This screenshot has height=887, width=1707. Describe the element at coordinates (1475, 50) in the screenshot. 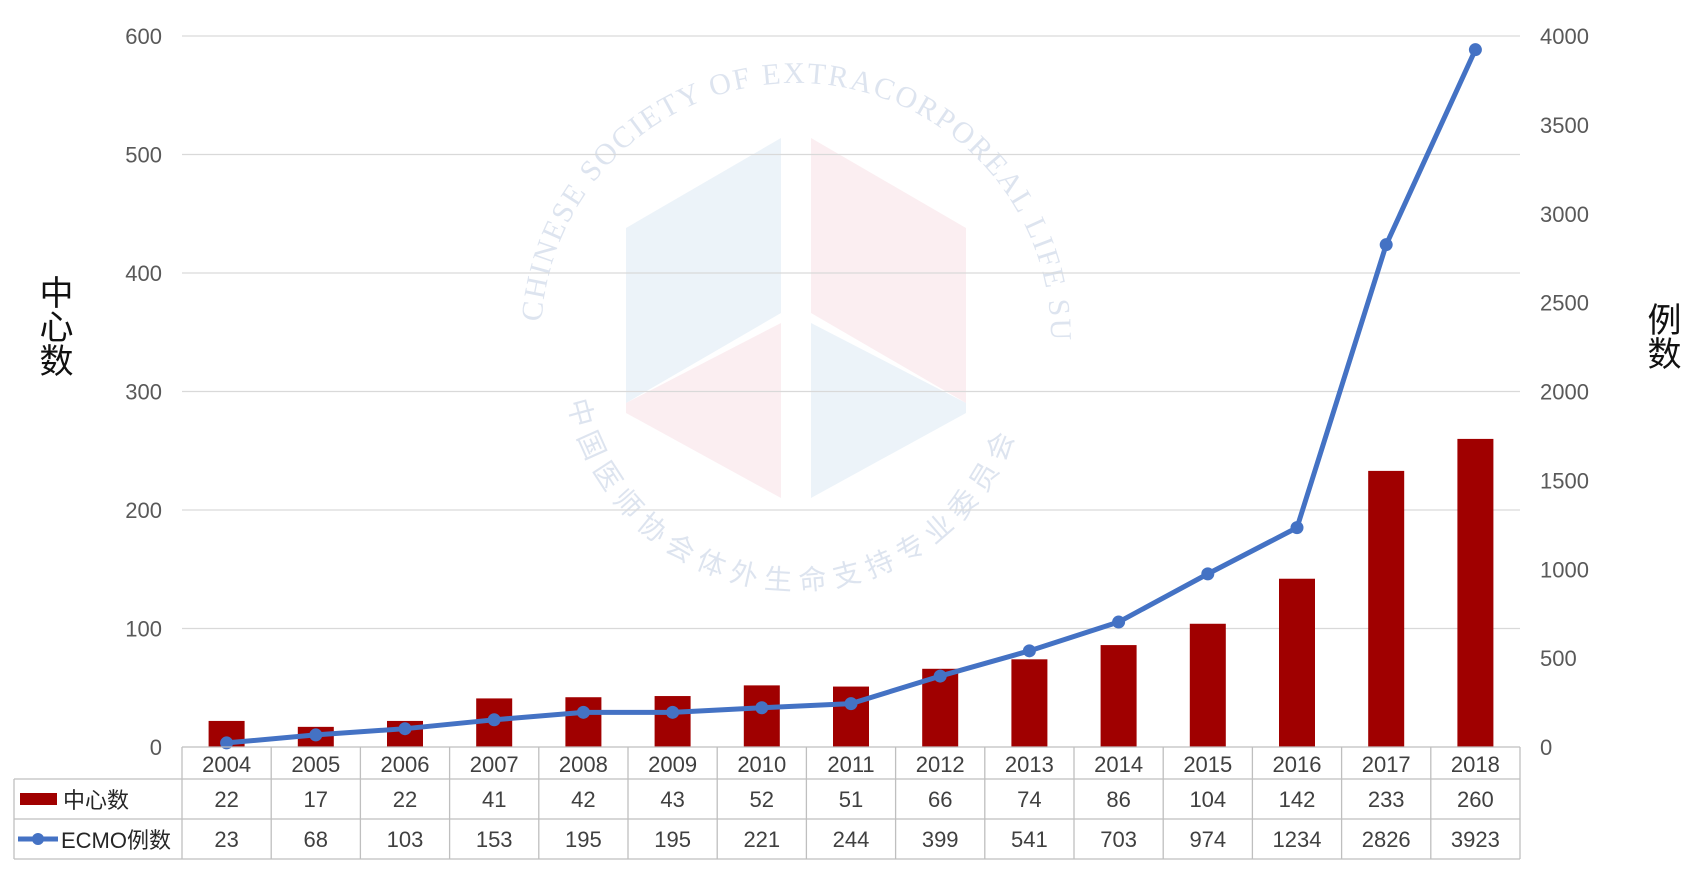

I see `point-2018` at that location.